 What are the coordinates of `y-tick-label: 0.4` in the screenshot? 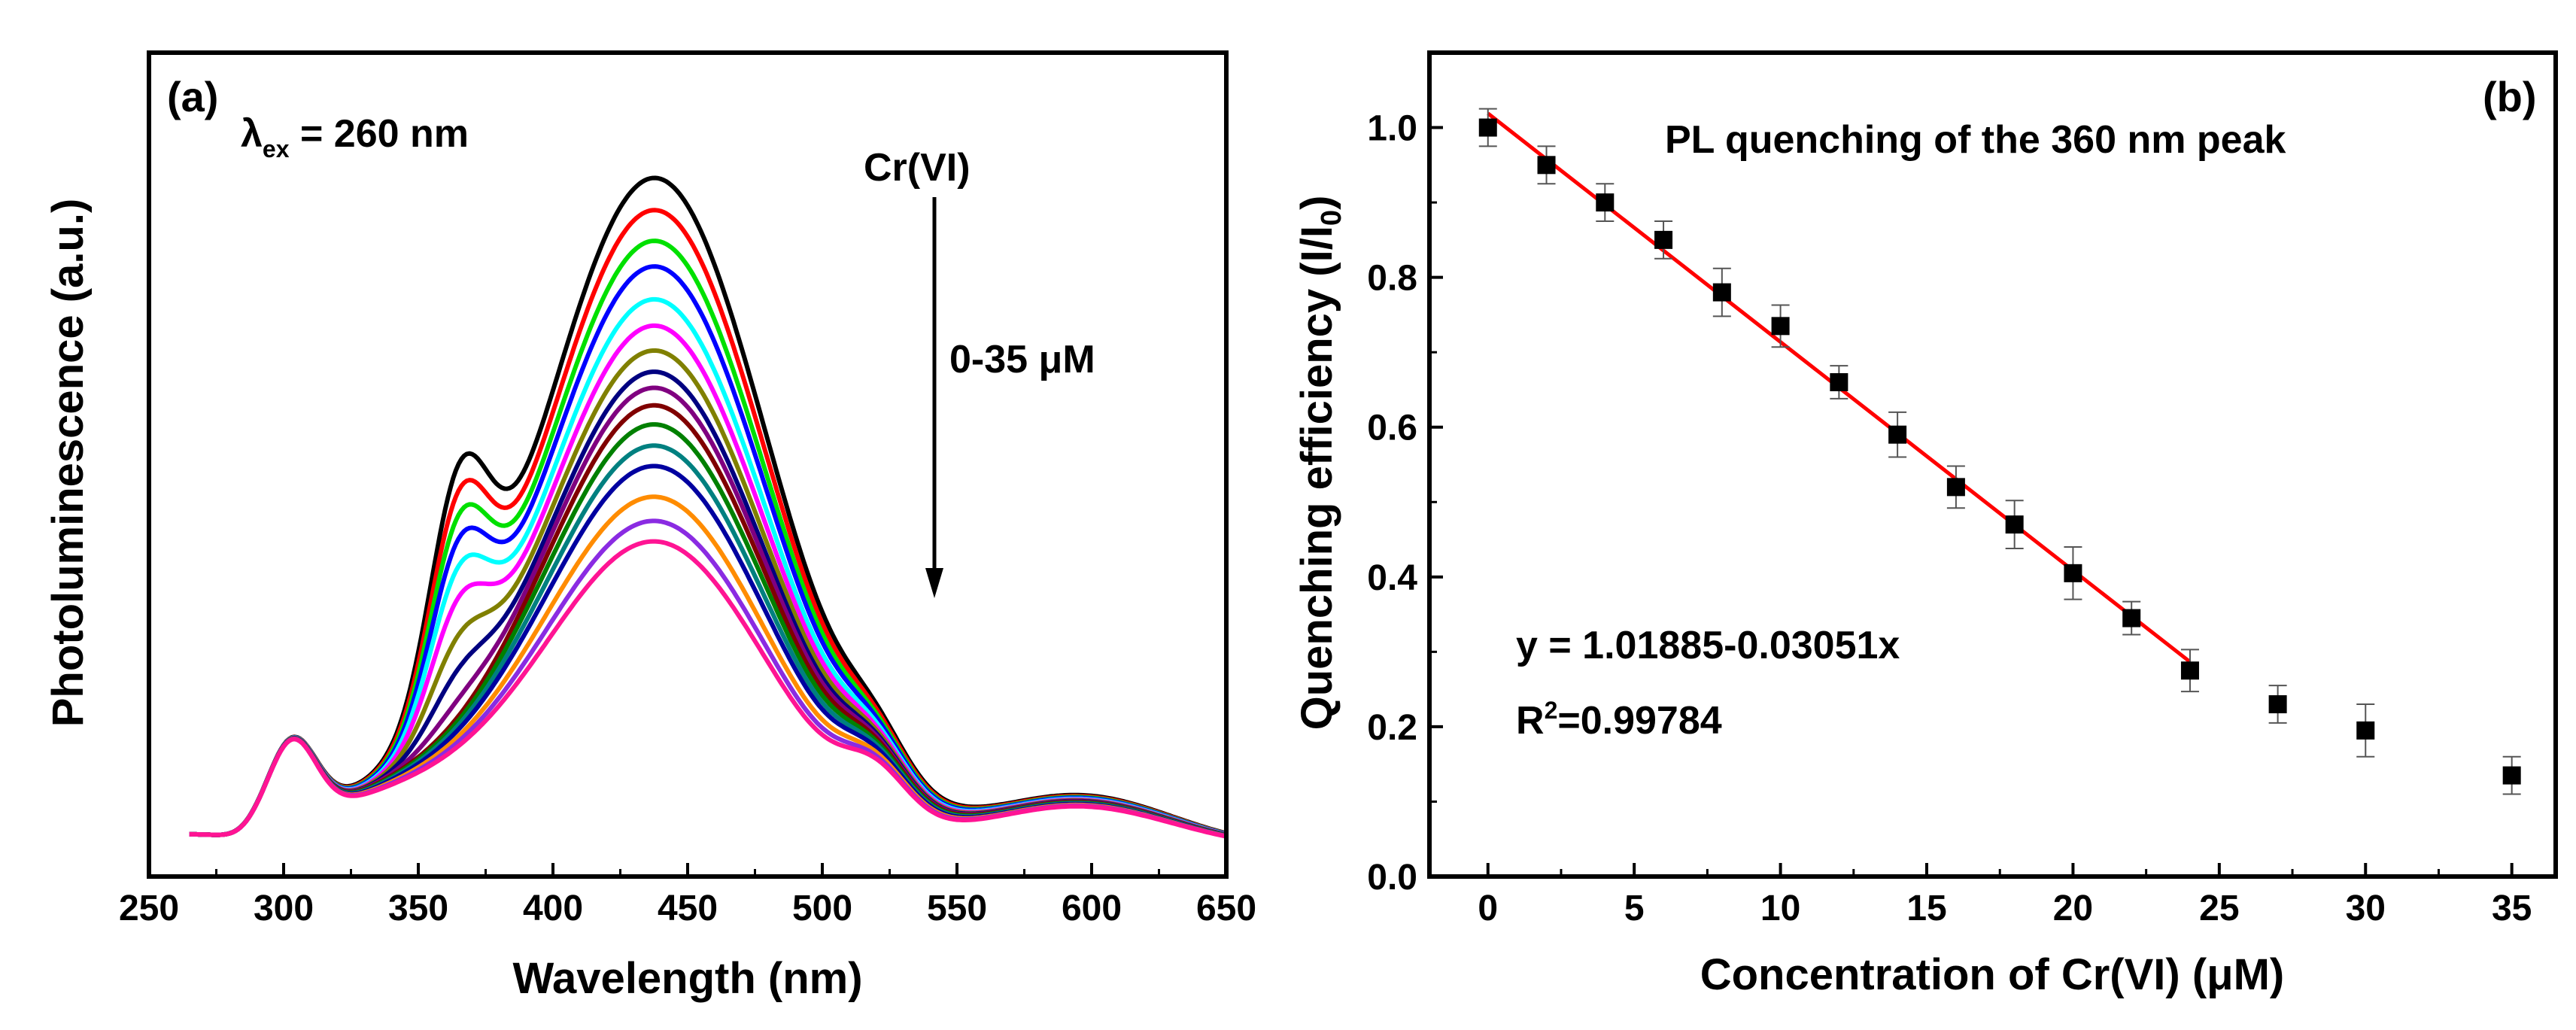 It's located at (1392, 578).